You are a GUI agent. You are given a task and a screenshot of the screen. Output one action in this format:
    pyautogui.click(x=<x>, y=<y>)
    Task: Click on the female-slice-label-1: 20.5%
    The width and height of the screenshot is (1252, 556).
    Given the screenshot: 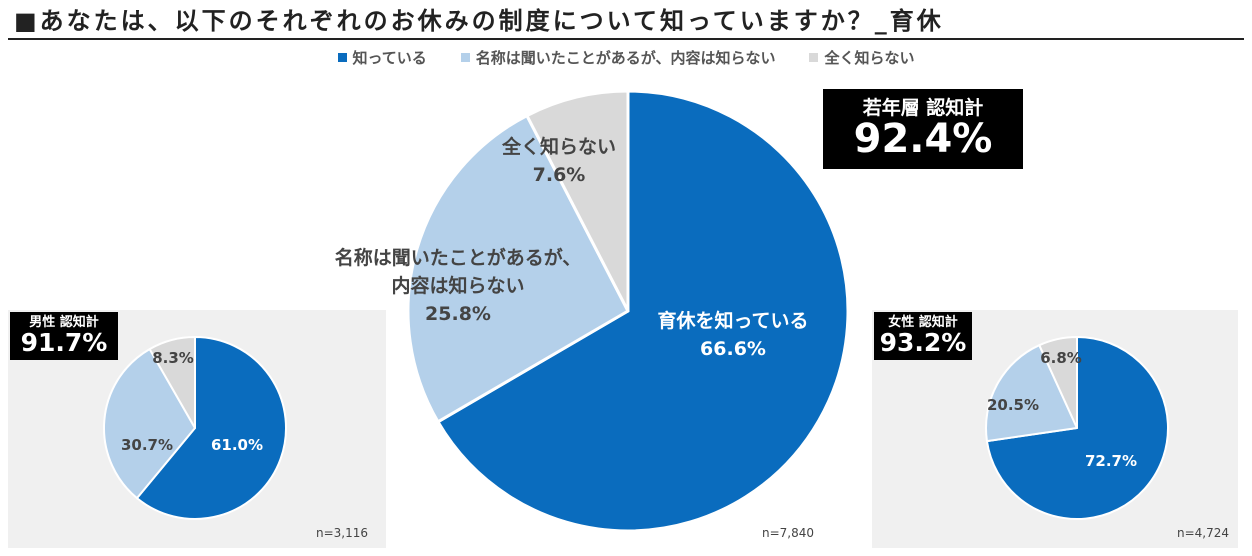 What is the action you would take?
    pyautogui.click(x=1013, y=405)
    